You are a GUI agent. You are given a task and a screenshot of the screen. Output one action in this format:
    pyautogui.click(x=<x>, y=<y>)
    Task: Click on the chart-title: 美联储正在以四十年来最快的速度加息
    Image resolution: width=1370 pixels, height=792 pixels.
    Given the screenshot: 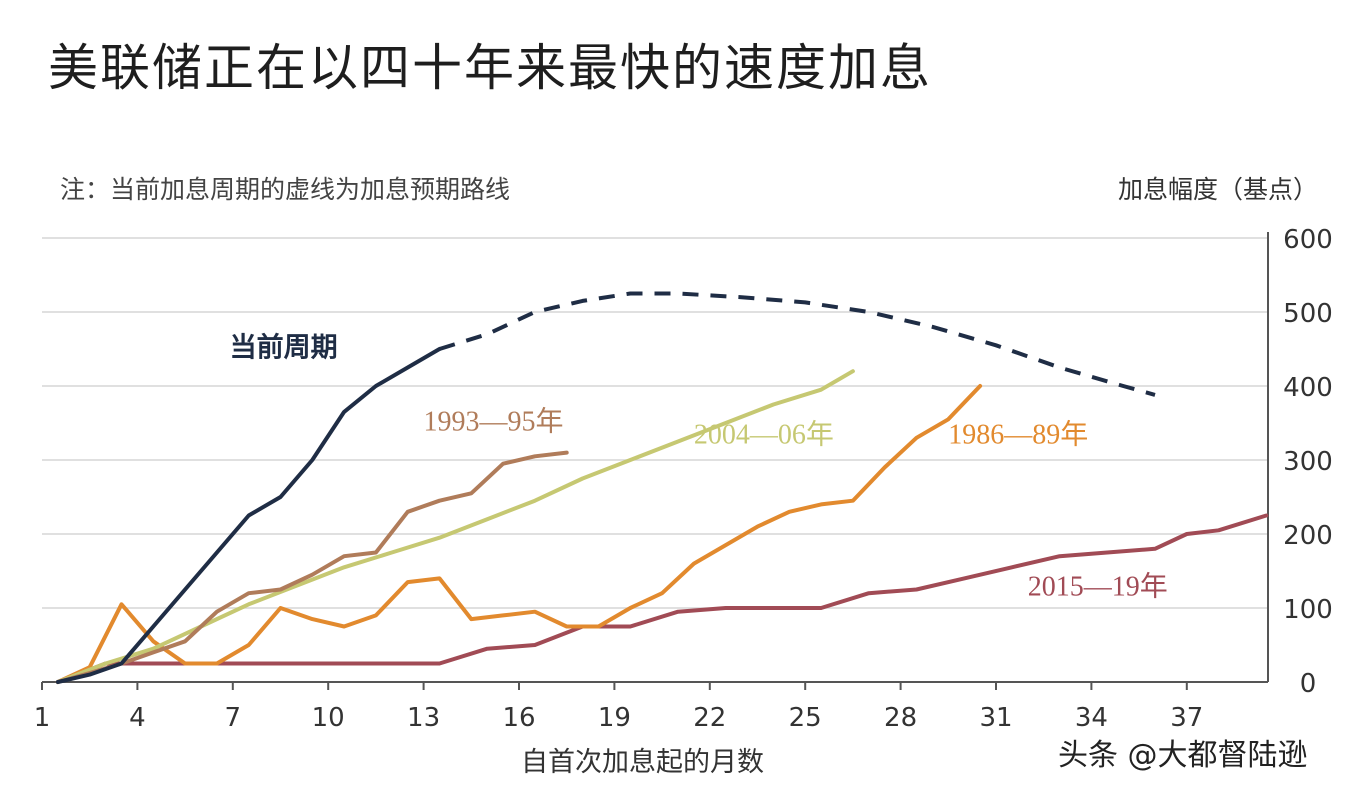 What is the action you would take?
    pyautogui.click(x=490, y=68)
    